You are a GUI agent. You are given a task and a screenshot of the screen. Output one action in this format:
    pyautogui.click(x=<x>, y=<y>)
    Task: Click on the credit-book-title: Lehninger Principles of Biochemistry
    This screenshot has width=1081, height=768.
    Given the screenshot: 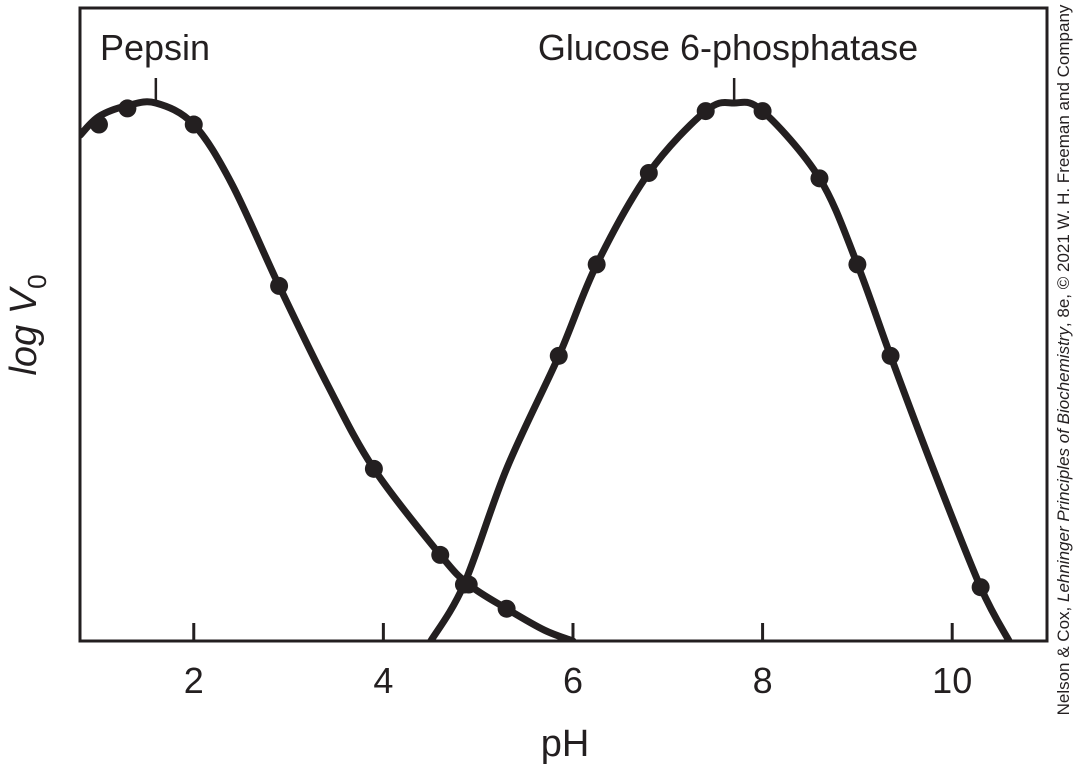 What is the action you would take?
    pyautogui.click(x=1063, y=464)
    